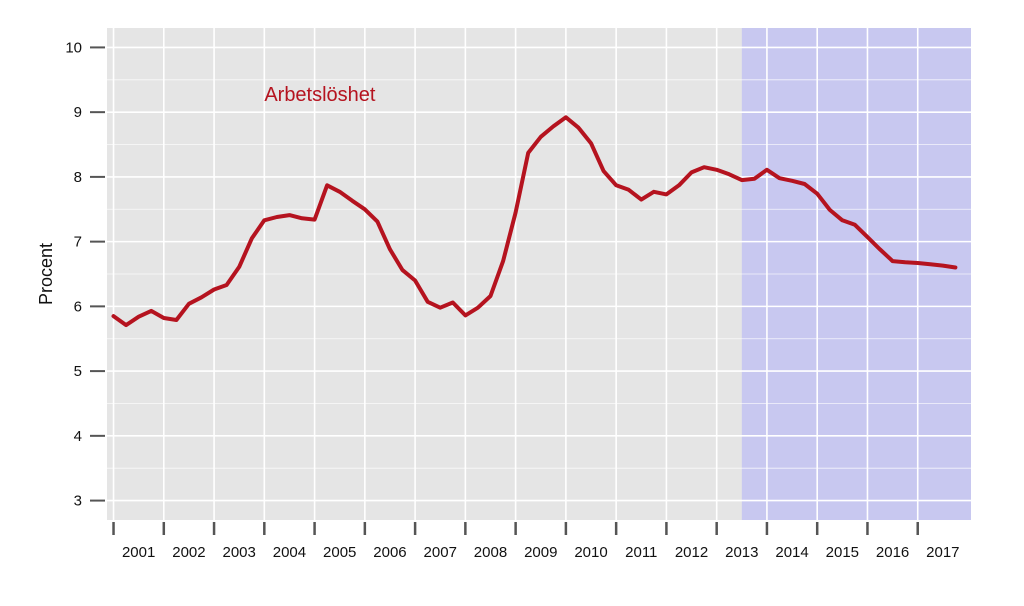  Describe the element at coordinates (892, 552) in the screenshot. I see `x-tick-label: 2016` at that location.